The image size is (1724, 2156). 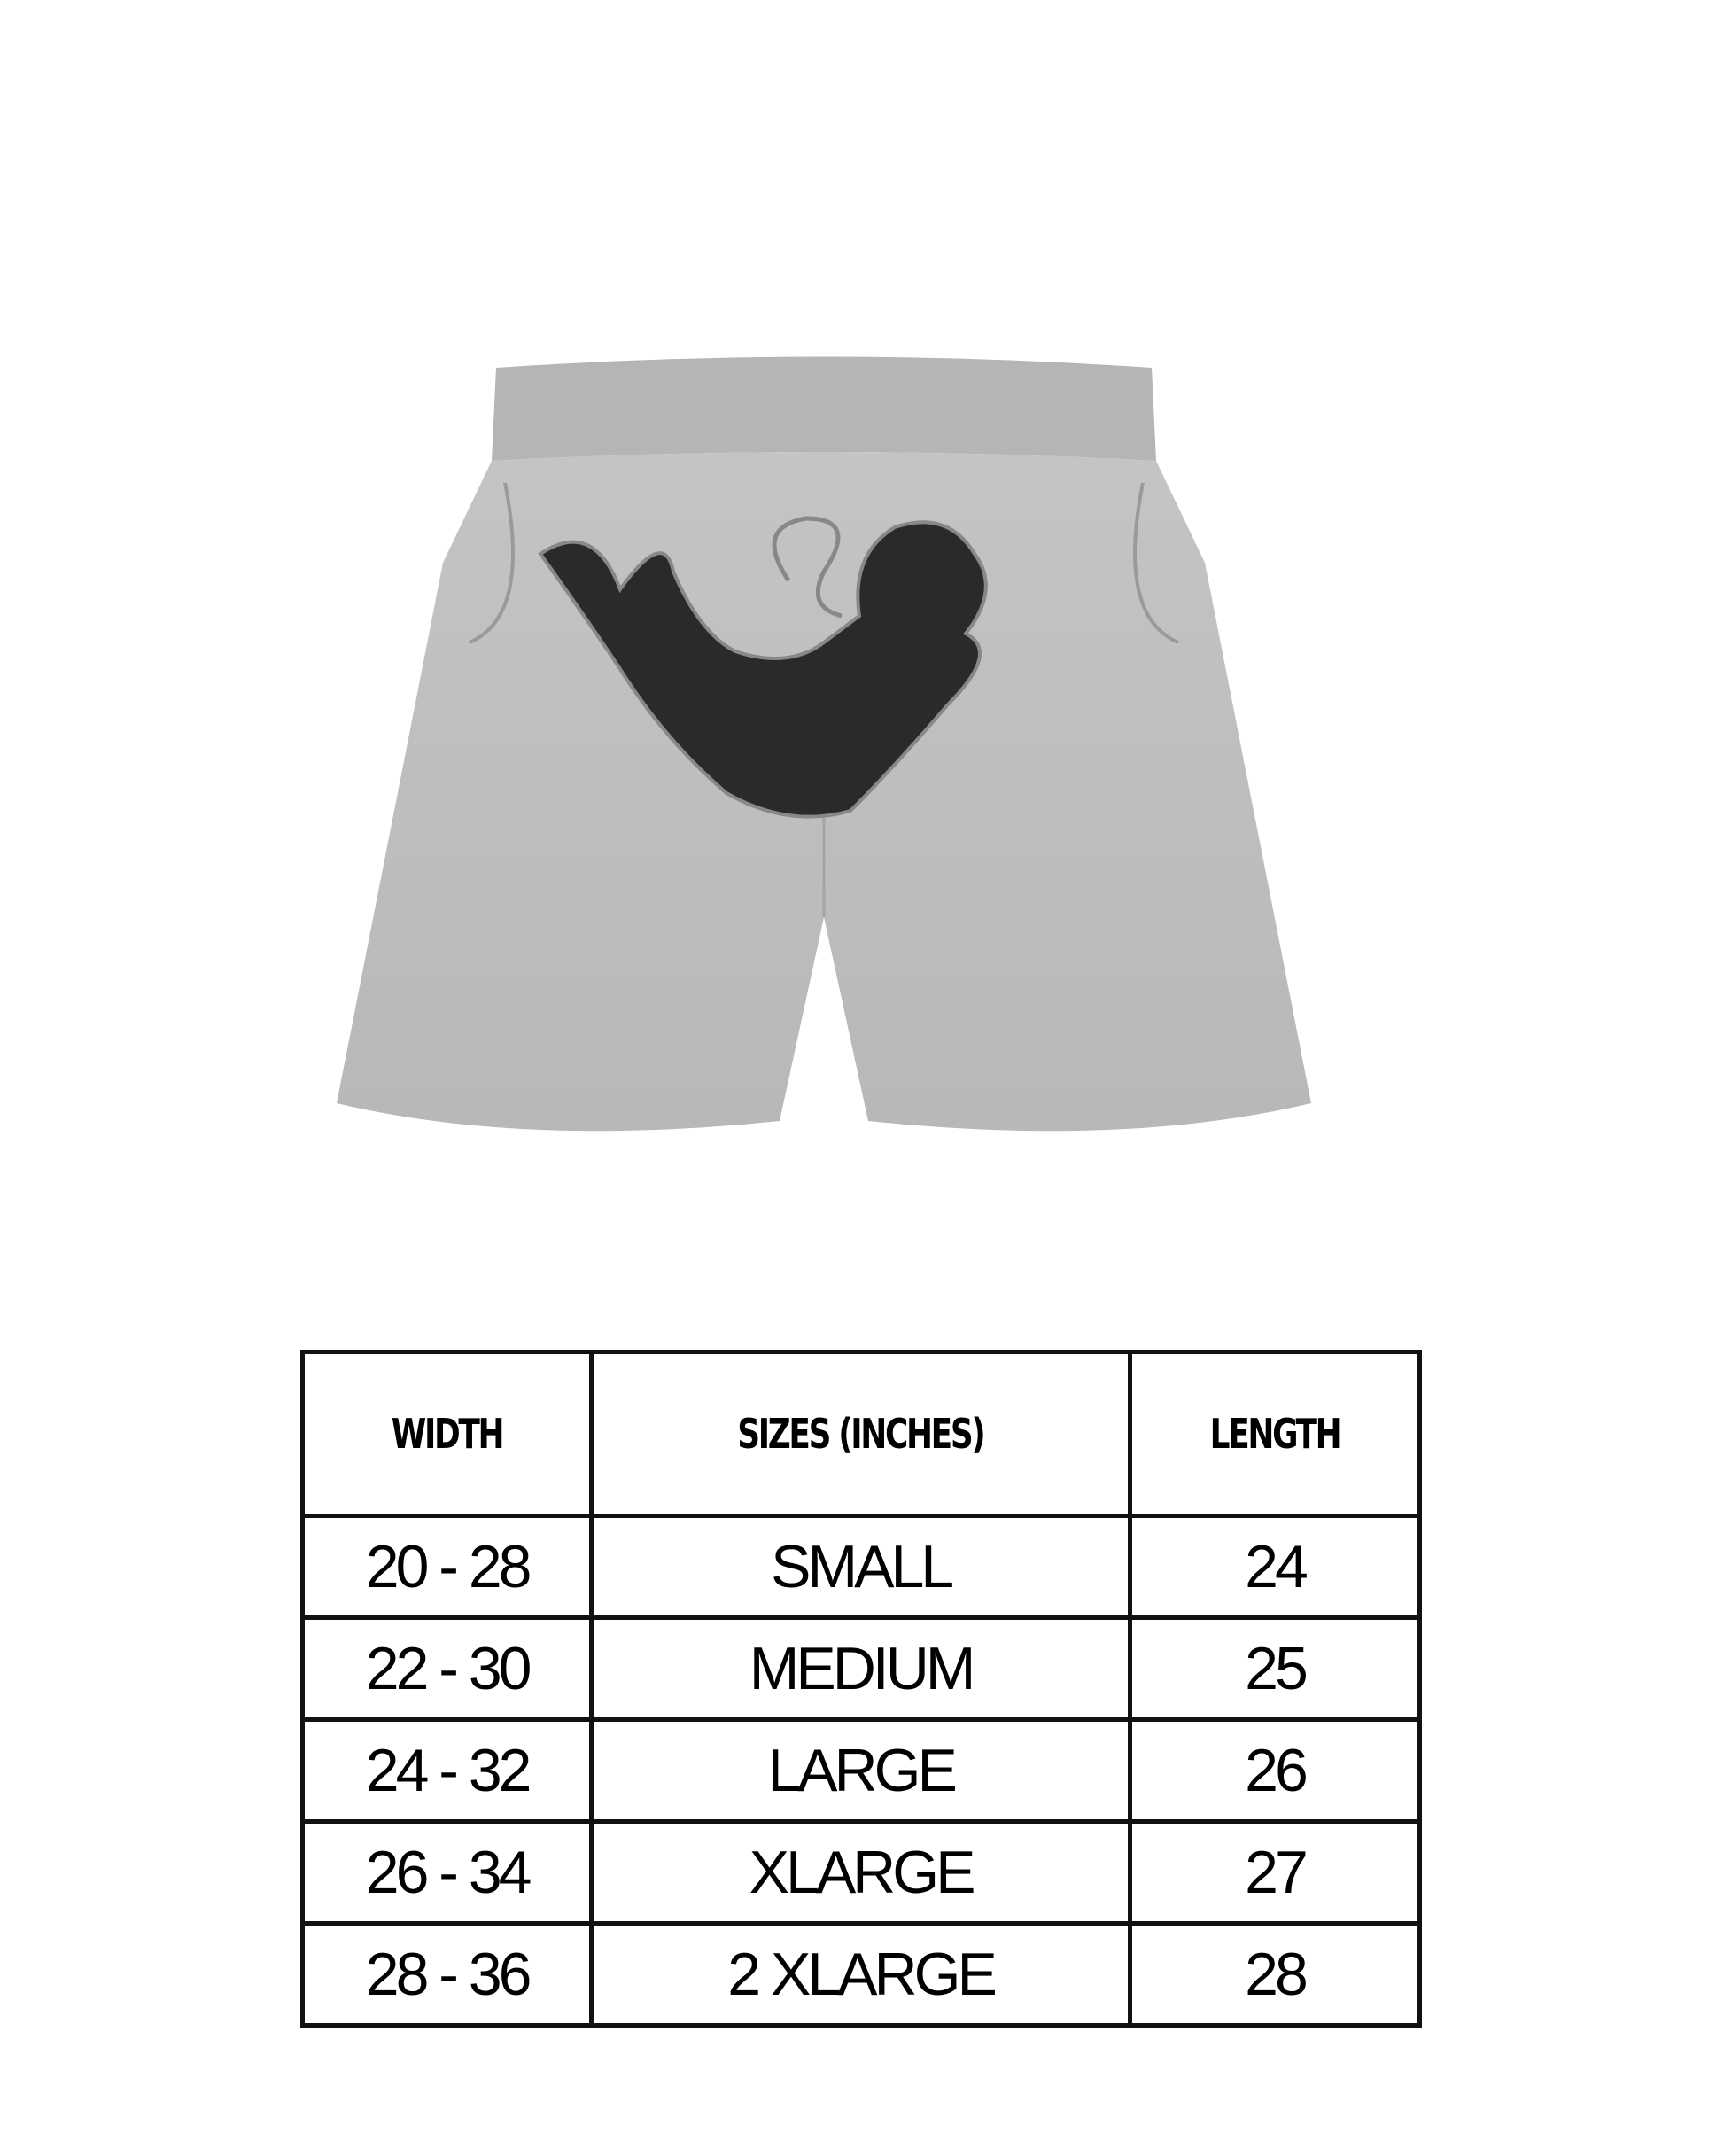 What do you see at coordinates (446, 1770) in the screenshot?
I see `cell-width: 24 - 32` at bounding box center [446, 1770].